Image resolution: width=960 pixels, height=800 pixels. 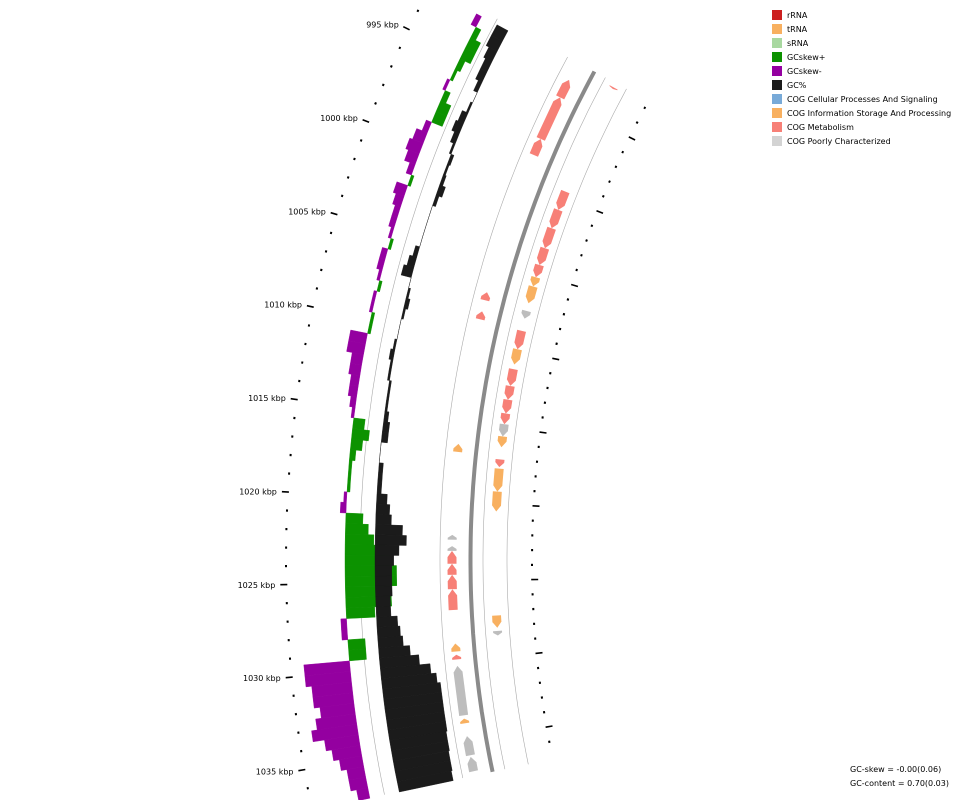 I want to click on legend-item-trna: tRNA, so click(x=861, y=29).